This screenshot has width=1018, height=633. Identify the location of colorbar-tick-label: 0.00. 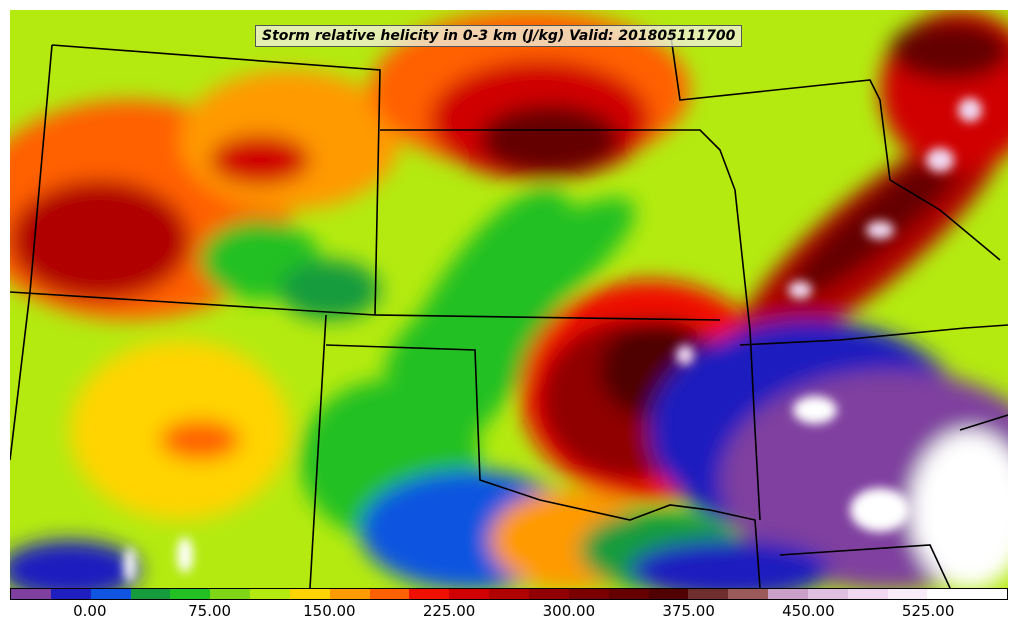
(90, 611).